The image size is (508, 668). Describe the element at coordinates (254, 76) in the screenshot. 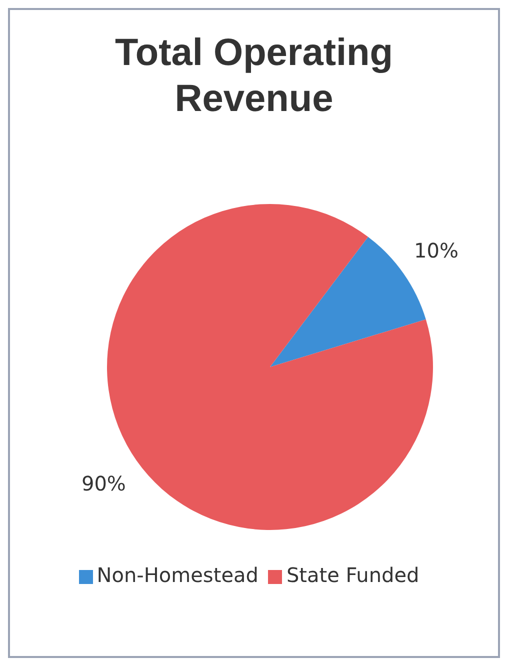

I see `chart-title: Total Operating Revenue` at that location.